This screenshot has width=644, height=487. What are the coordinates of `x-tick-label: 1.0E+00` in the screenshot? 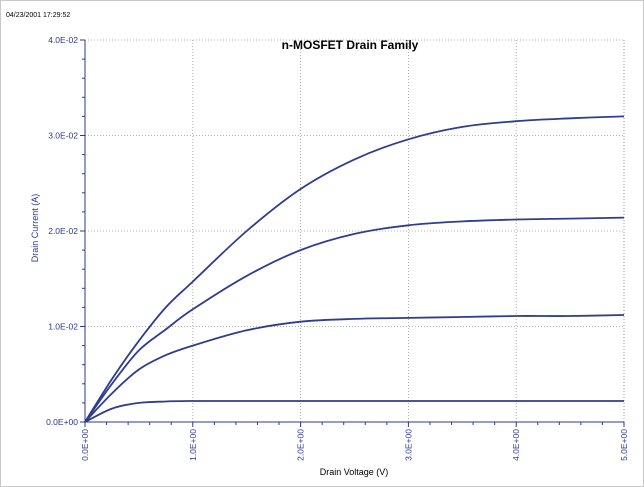 It's located at (193, 445).